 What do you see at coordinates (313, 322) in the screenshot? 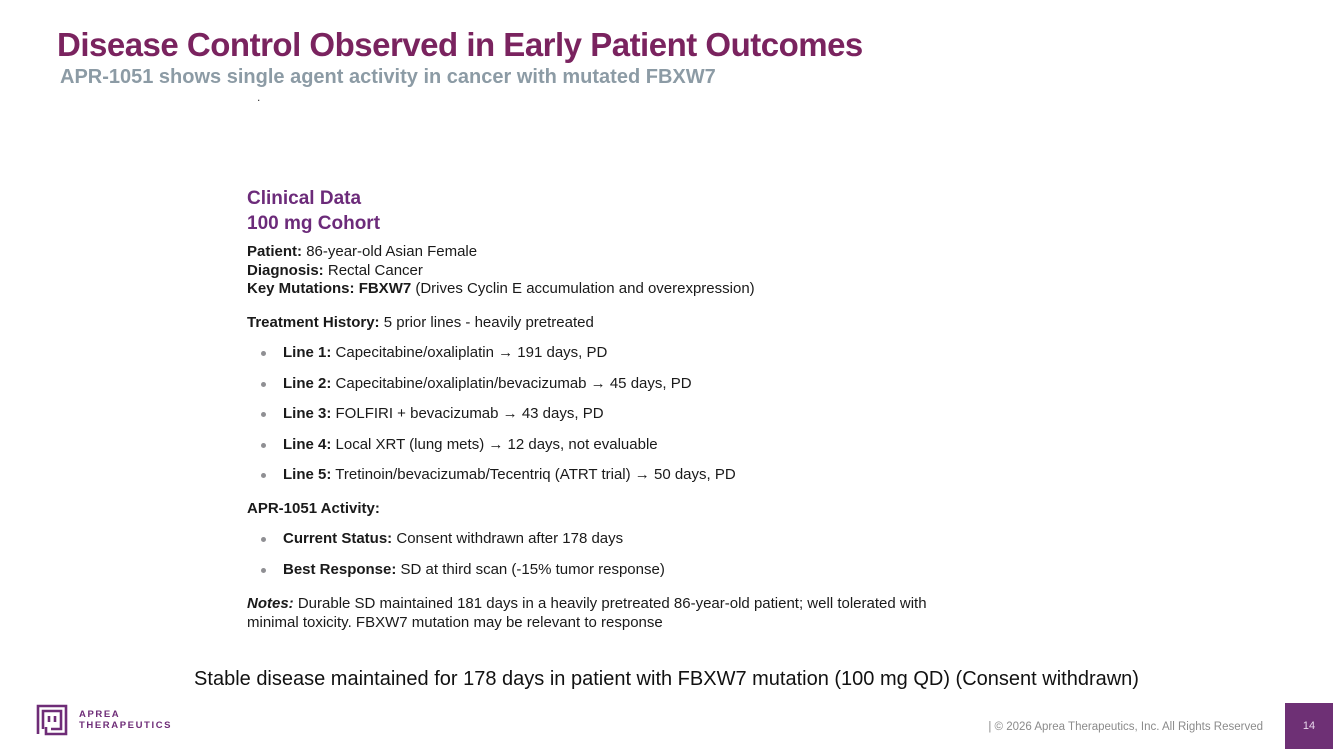
I see `treatment-history-label: Treatment History:` at bounding box center [313, 322].